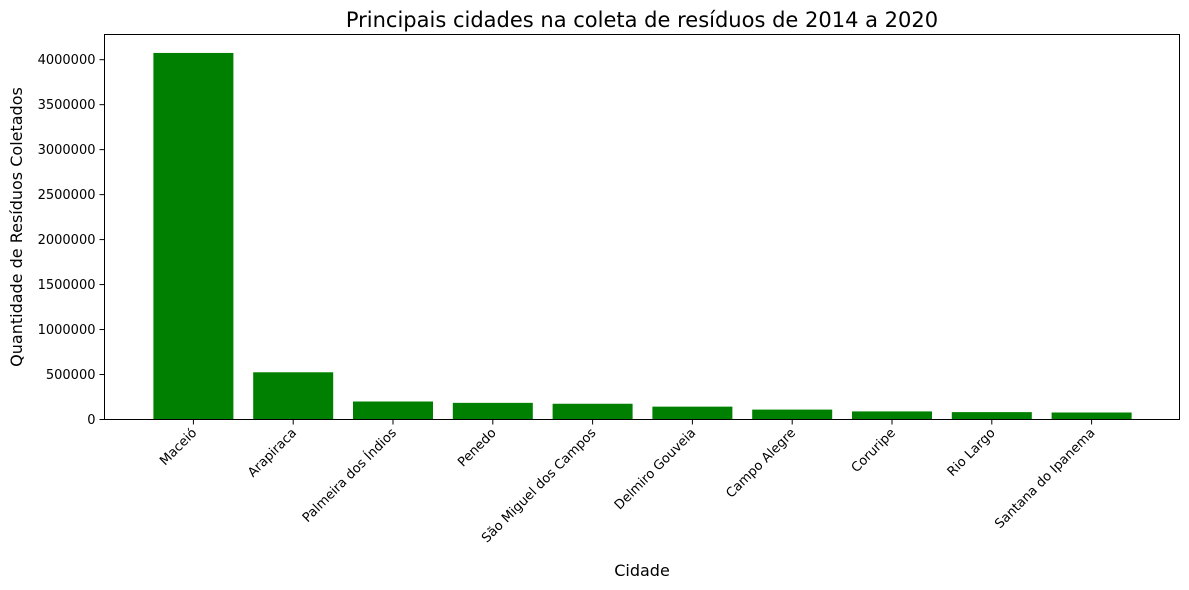 This screenshot has height=590, width=1189. I want to click on x-tick-label: Santana do Ipanema, so click(1045, 479).